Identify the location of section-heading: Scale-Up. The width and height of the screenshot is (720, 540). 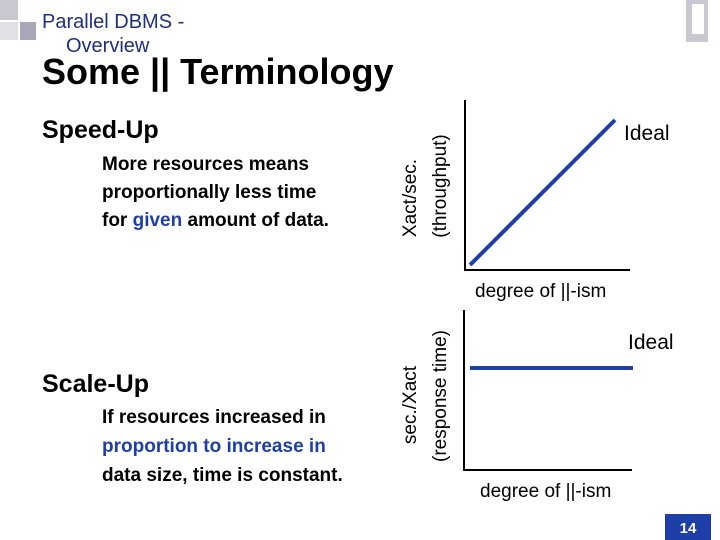
(95, 384).